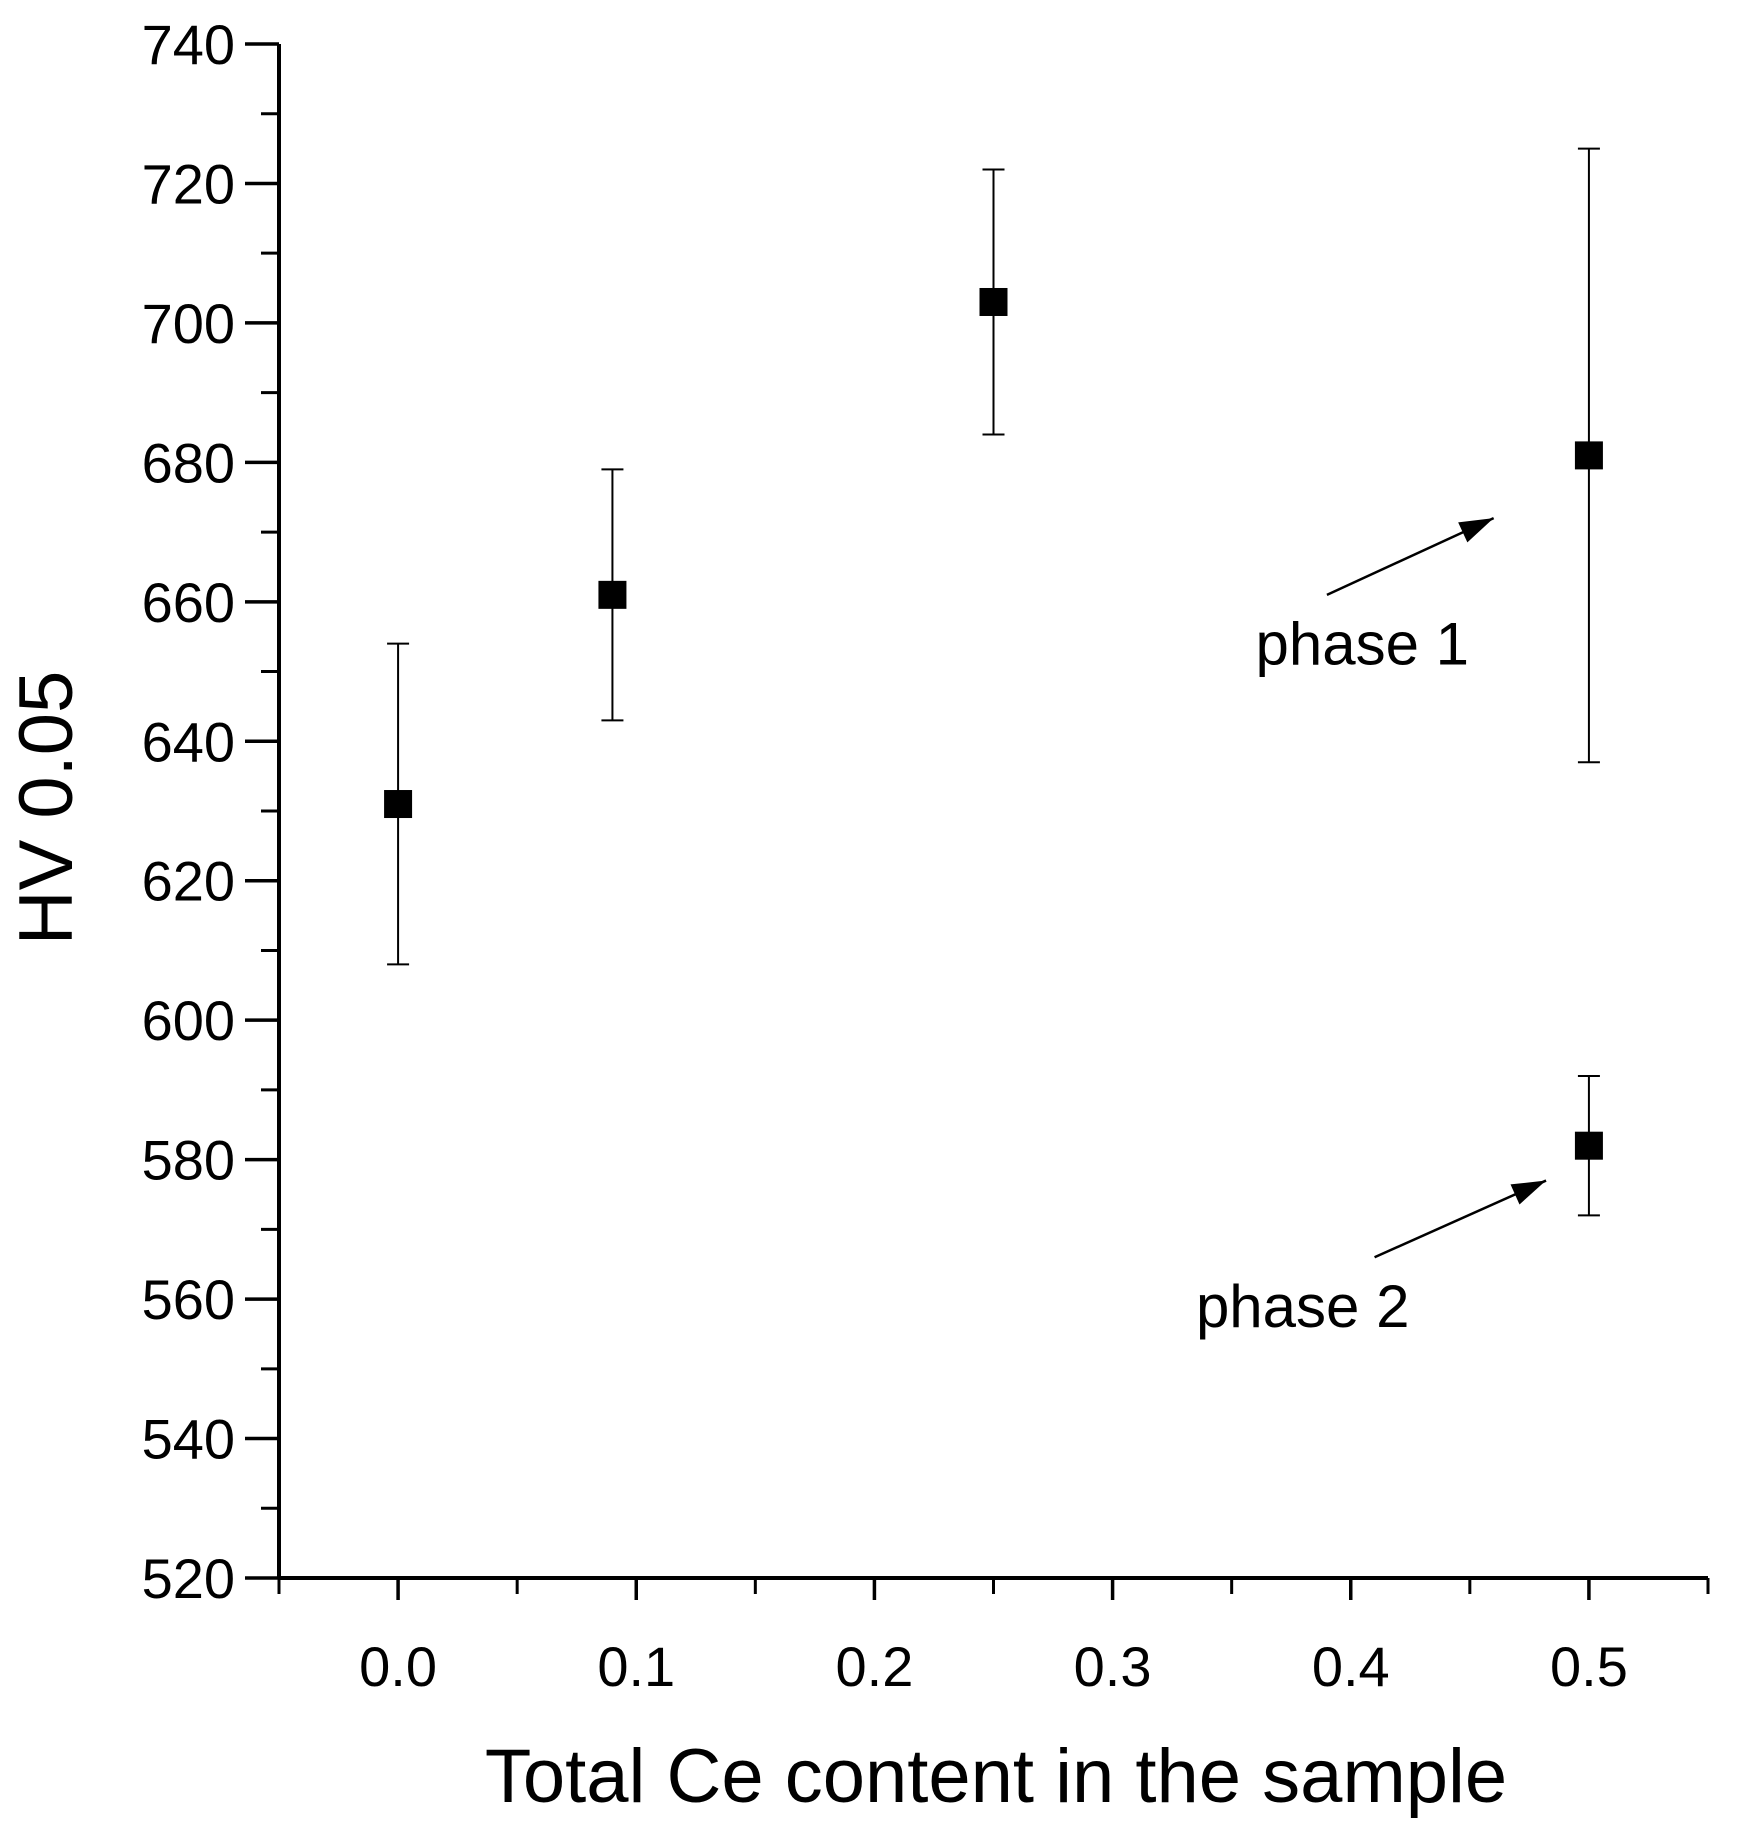  I want to click on x-tick-label: 0.1, so click(636, 1666).